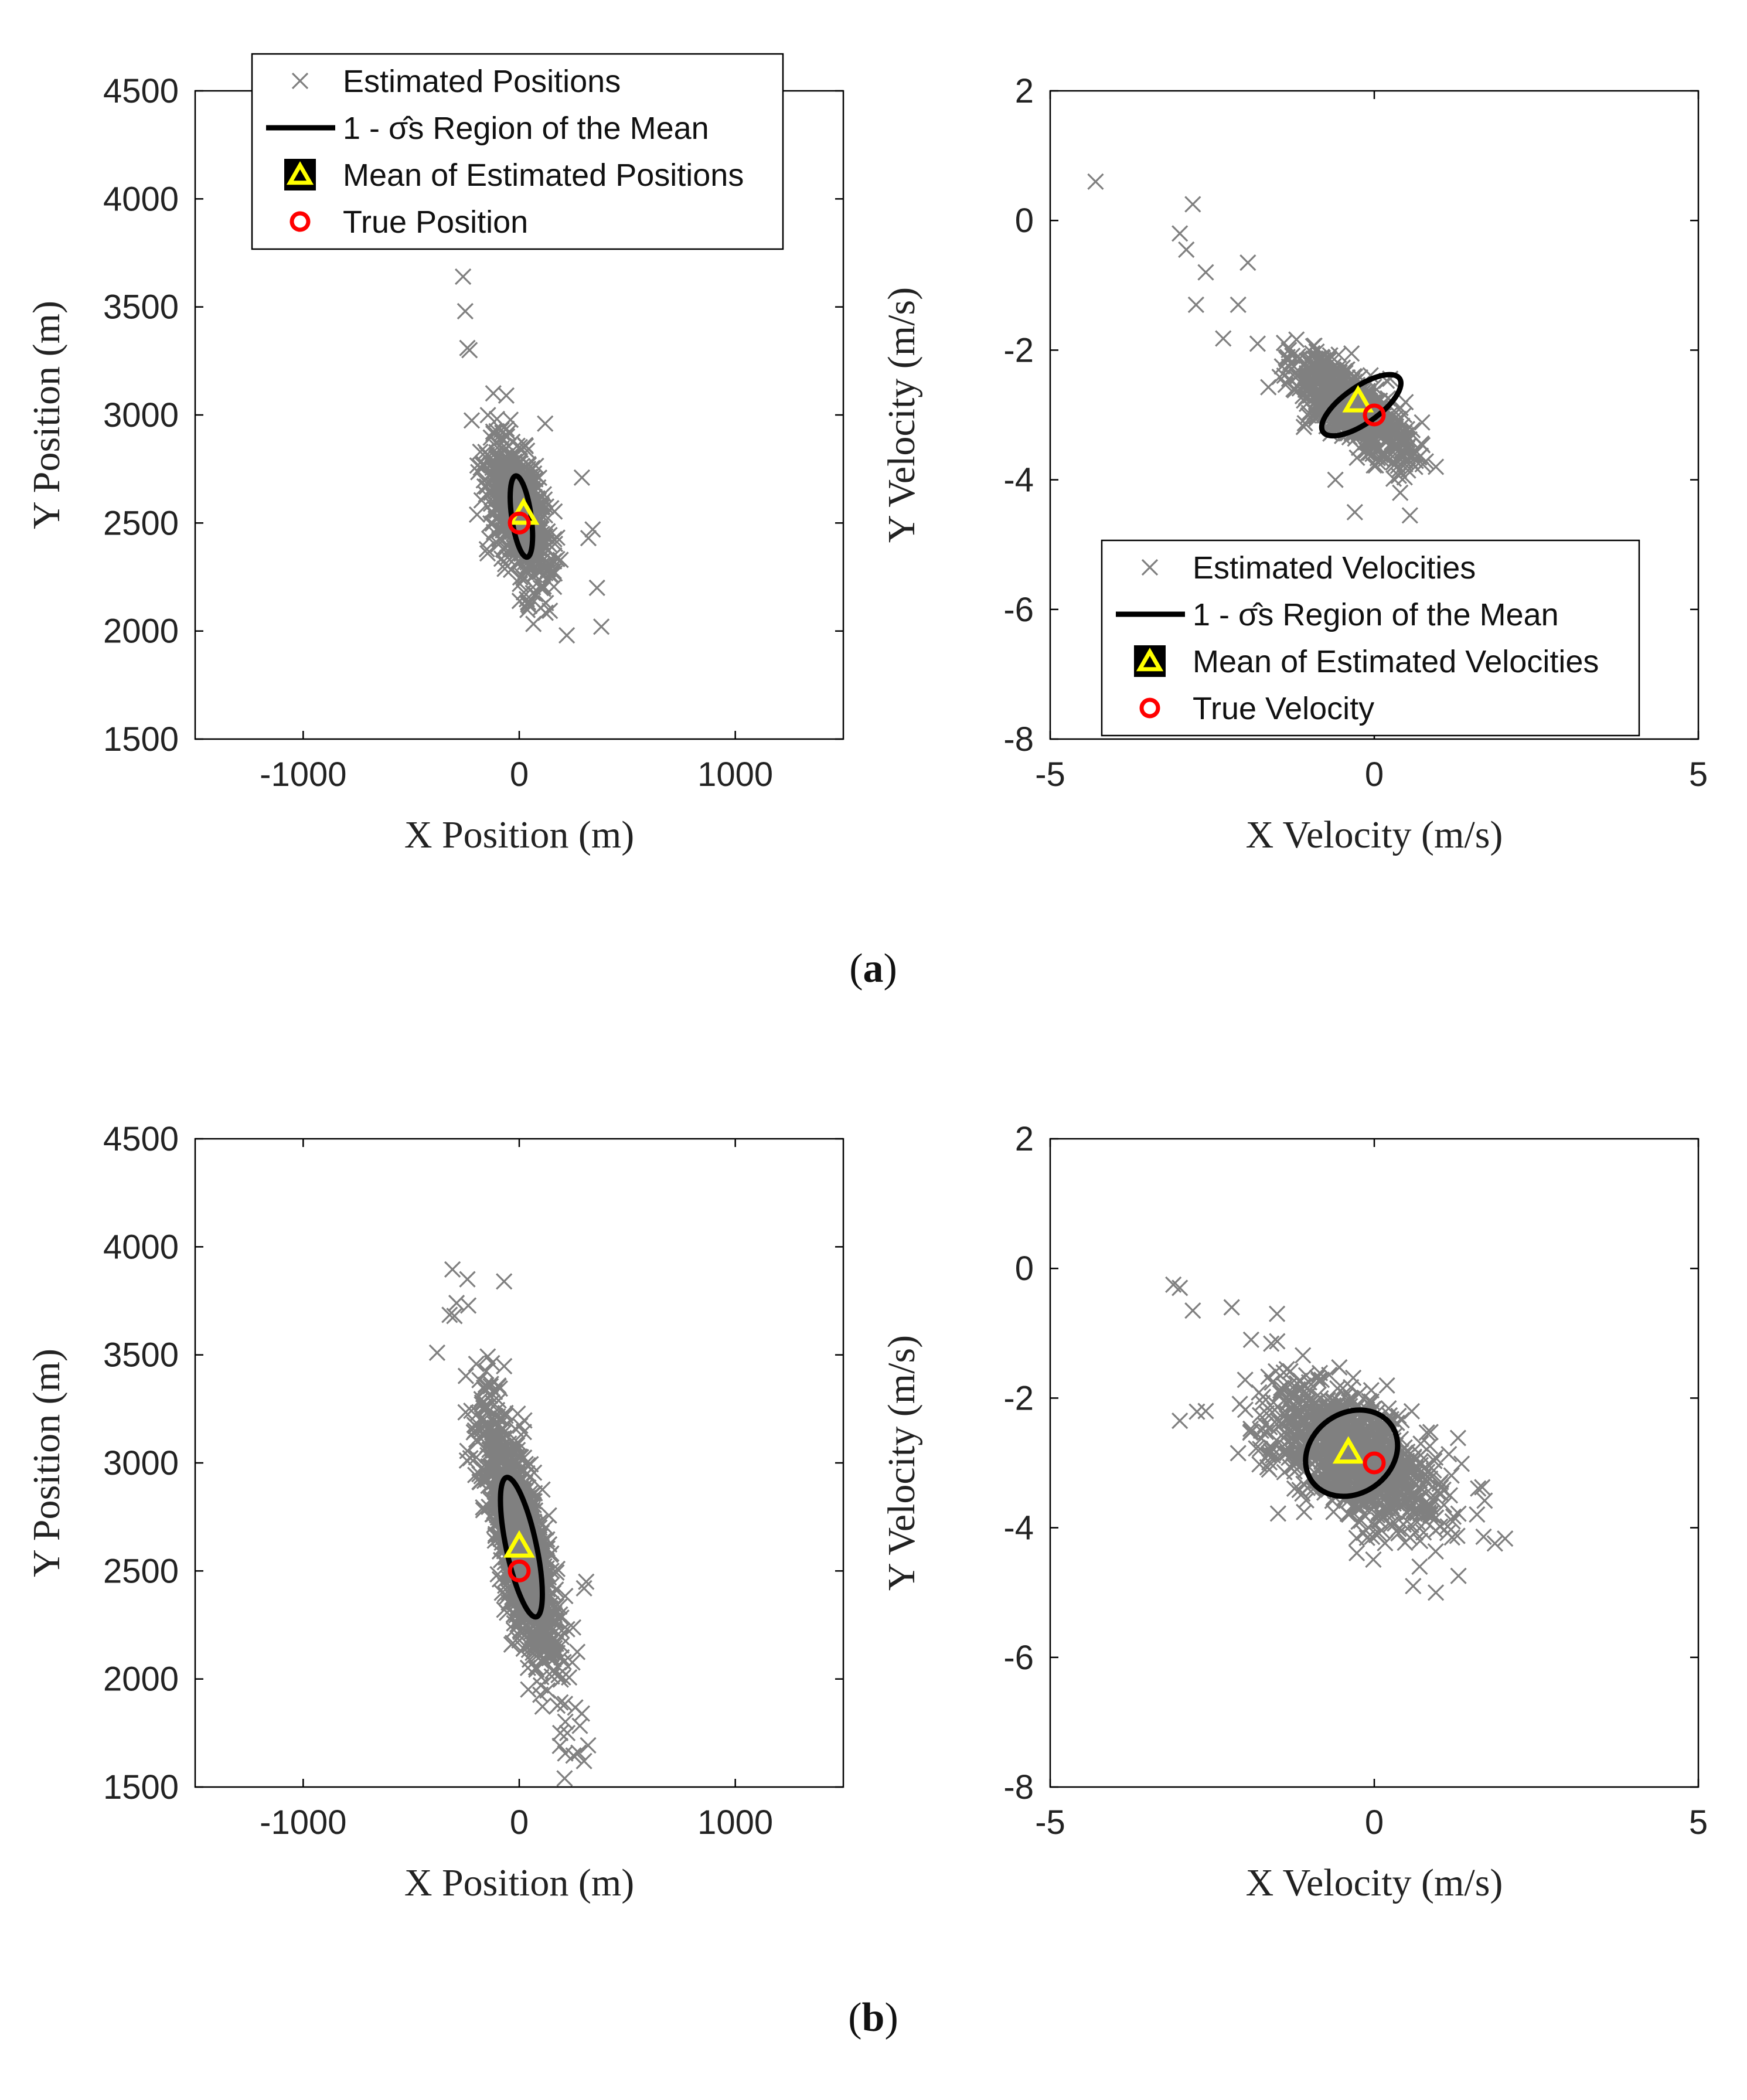  I want to click on x-tick-label: -5, so click(1050, 1823).